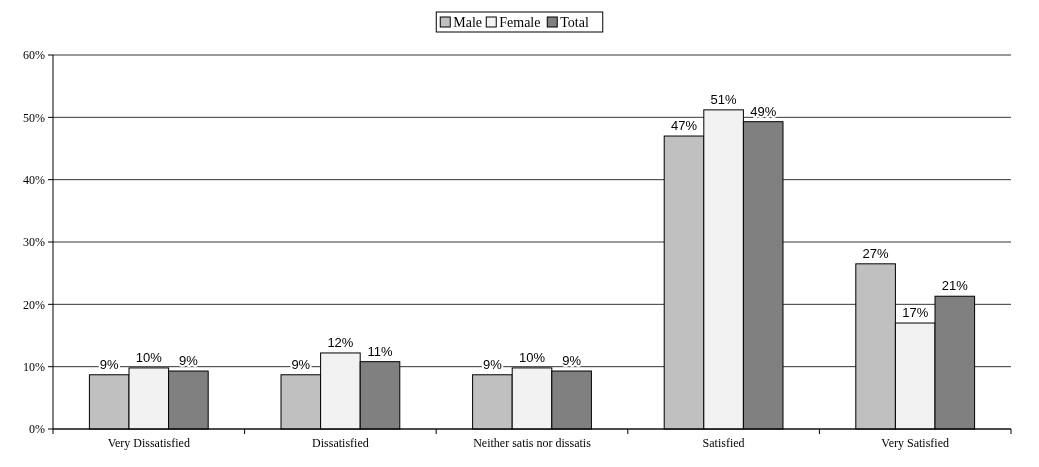 This screenshot has width=1039, height=467. I want to click on y-tick-label: 30%, so click(34, 242).